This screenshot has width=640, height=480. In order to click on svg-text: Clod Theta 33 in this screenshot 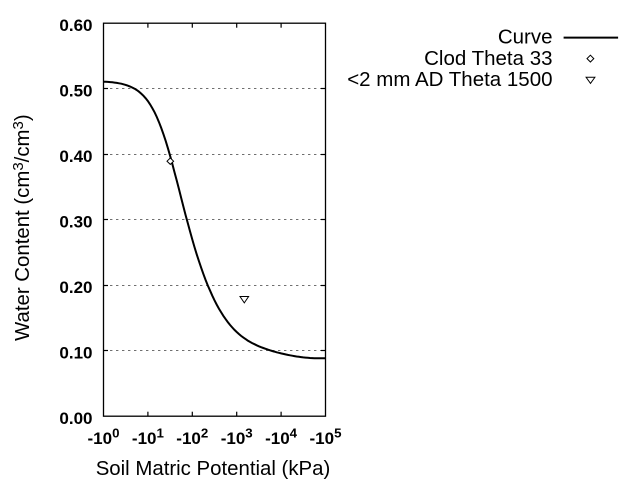, I will do `click(488, 58)`.